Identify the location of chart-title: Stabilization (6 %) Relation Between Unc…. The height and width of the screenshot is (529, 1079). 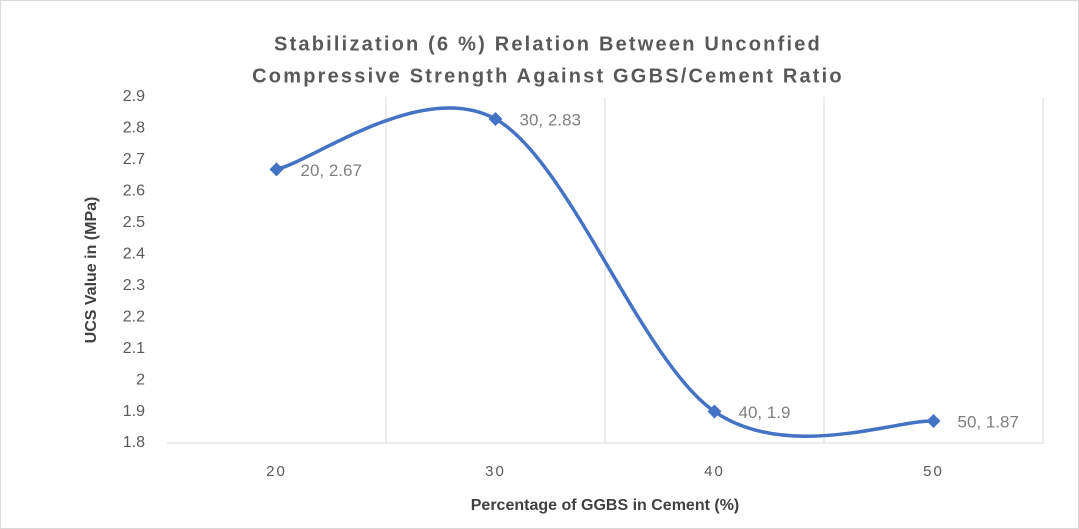
(548, 44).